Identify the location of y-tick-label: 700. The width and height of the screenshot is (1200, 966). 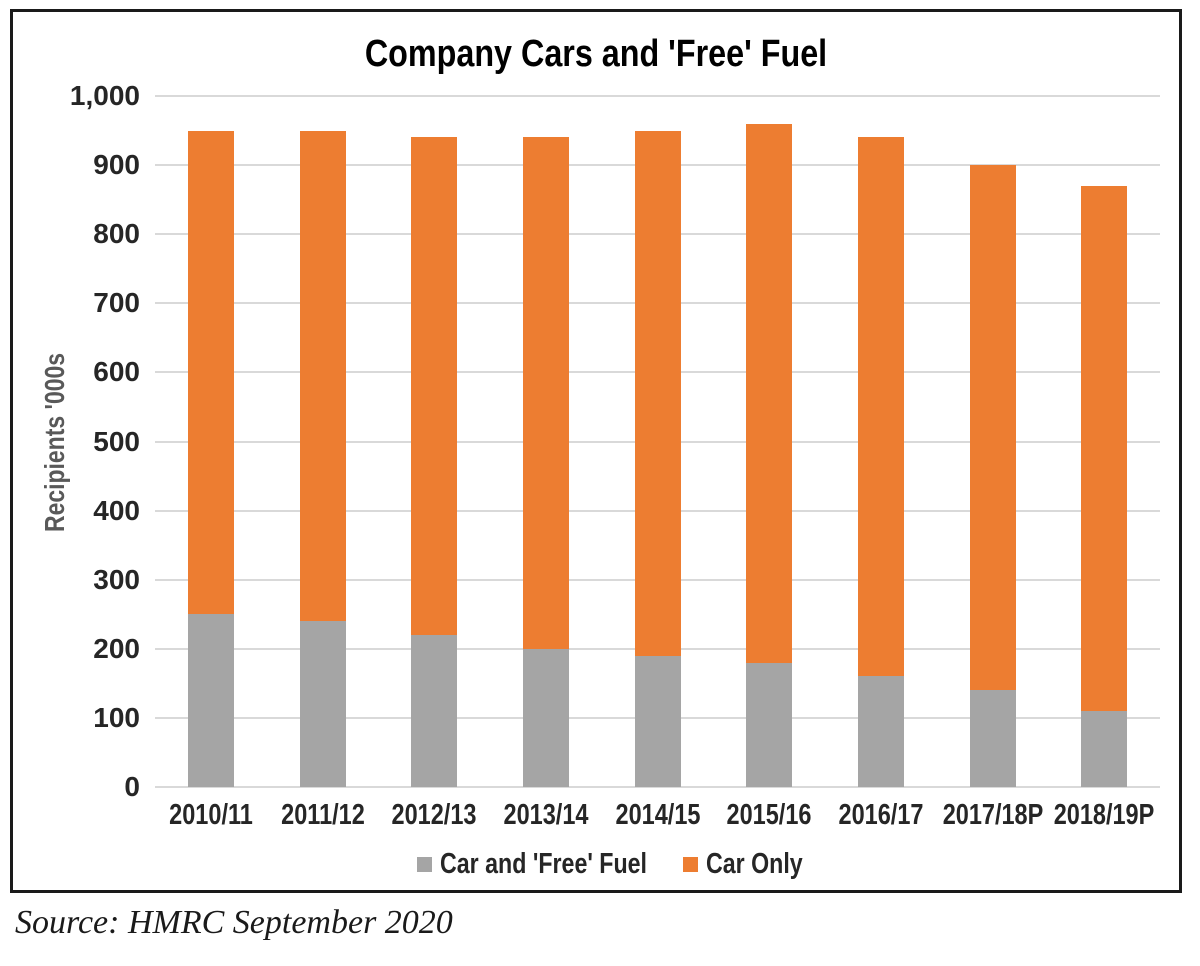
(116, 303).